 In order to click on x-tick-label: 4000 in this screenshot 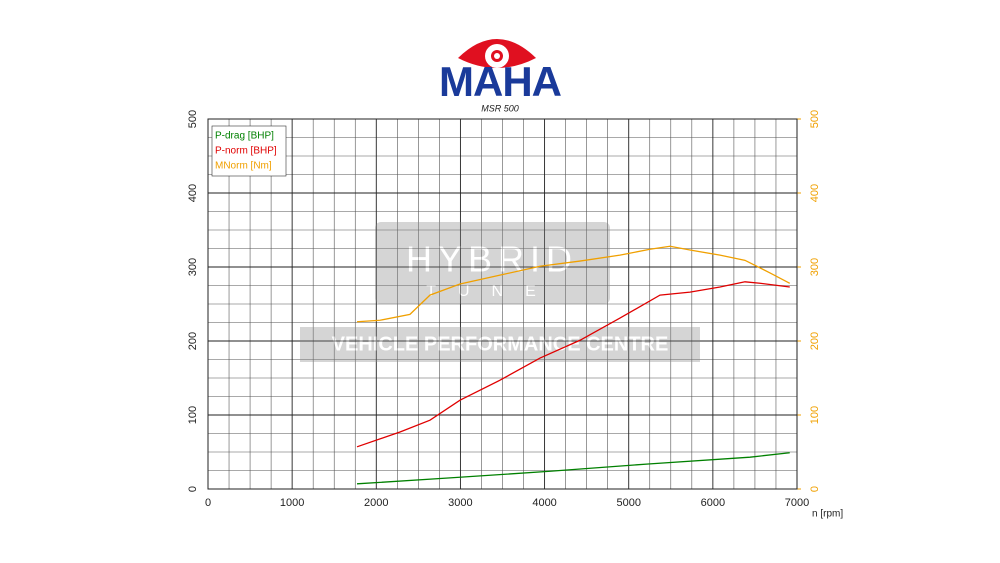, I will do `click(544, 503)`.